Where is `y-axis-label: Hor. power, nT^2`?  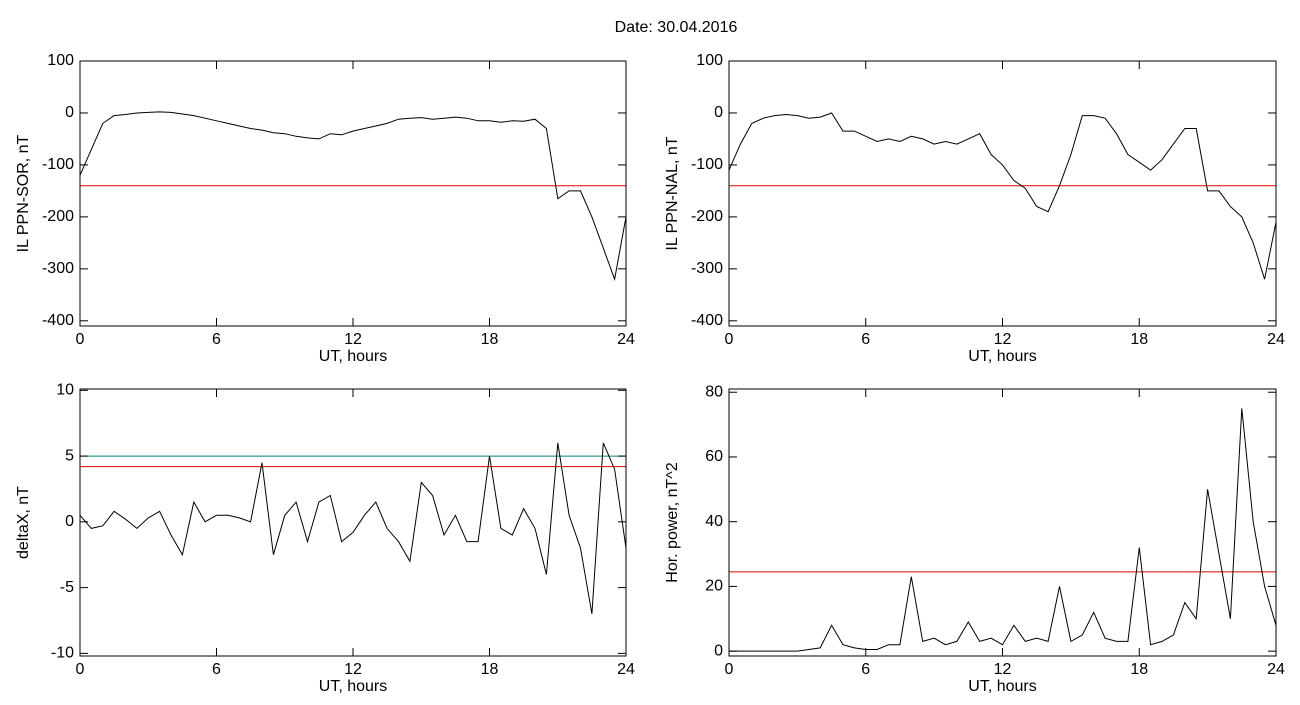
y-axis-label: Hor. power, nT^2 is located at coordinates (672, 522).